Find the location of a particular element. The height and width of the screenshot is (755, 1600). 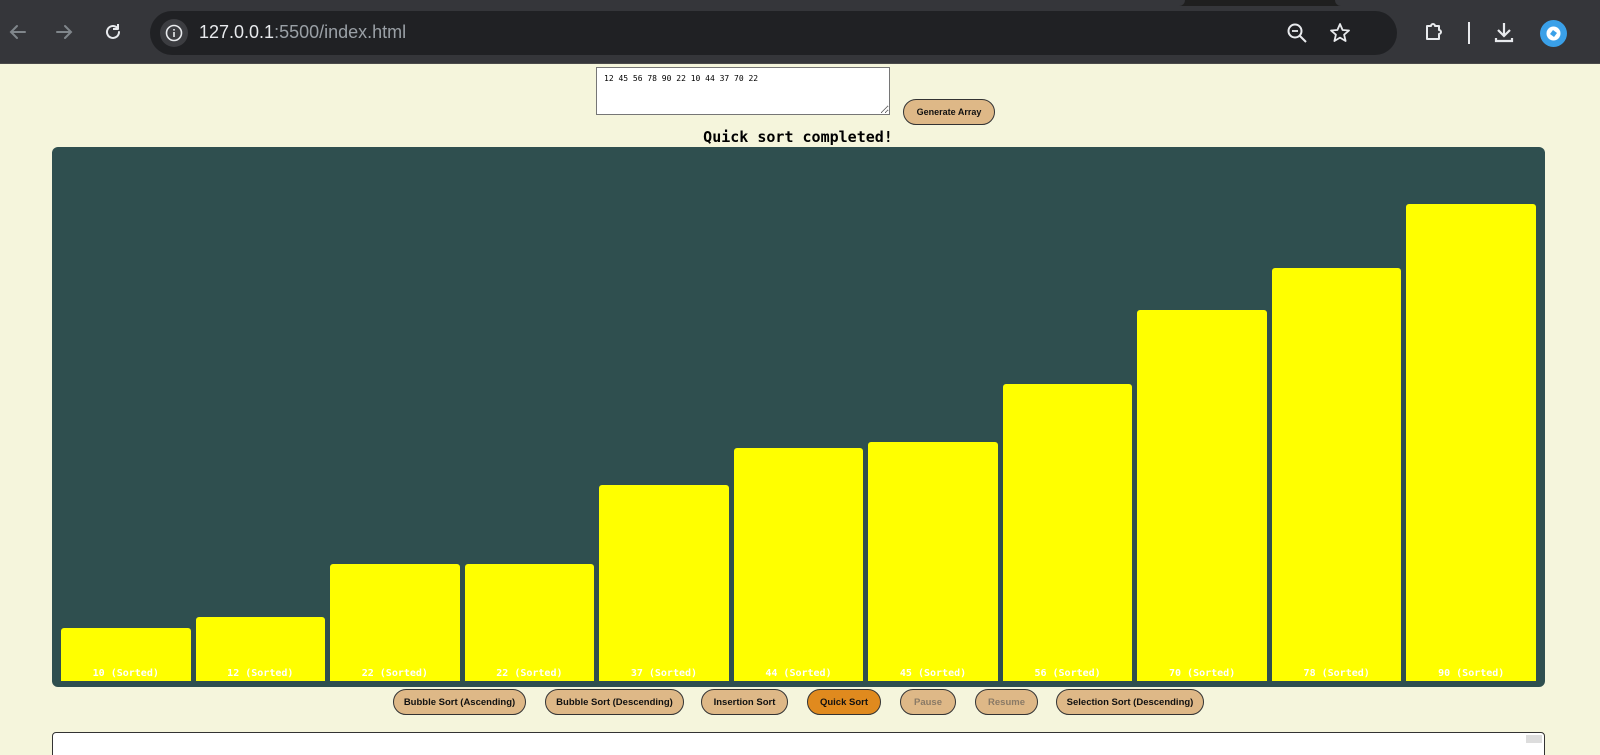

reload-icon is located at coordinates (113, 32).